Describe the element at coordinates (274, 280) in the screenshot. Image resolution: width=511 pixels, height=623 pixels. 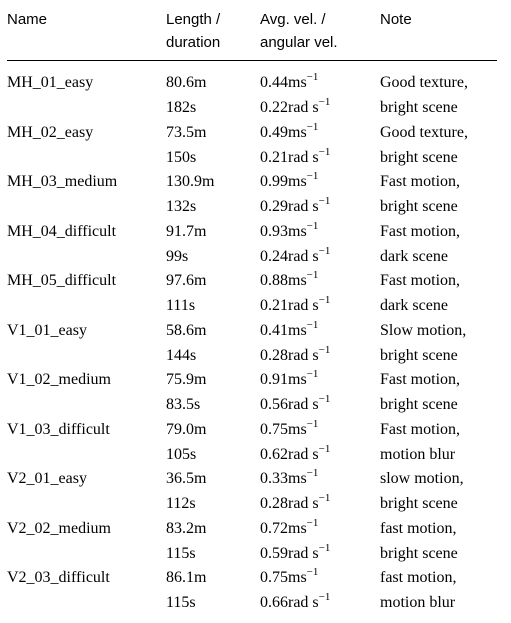
I see `avg-velocity-value: 0.88` at that location.